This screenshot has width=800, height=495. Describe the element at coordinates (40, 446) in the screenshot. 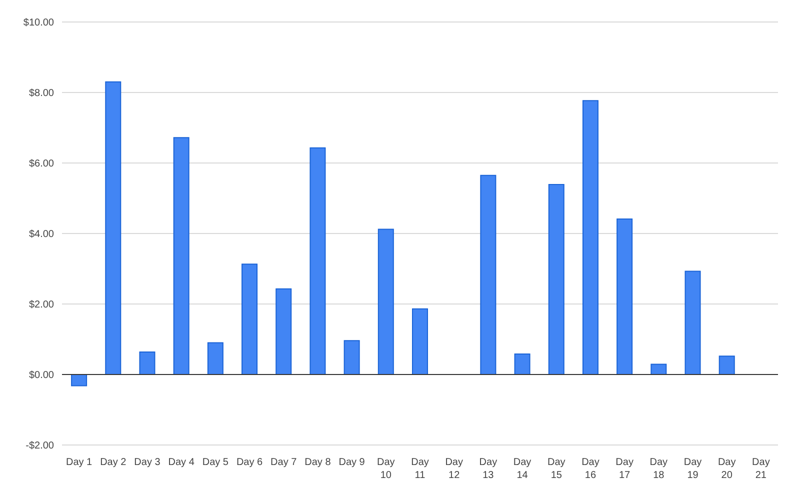

I see `y-tick-label: -$2.00` at that location.